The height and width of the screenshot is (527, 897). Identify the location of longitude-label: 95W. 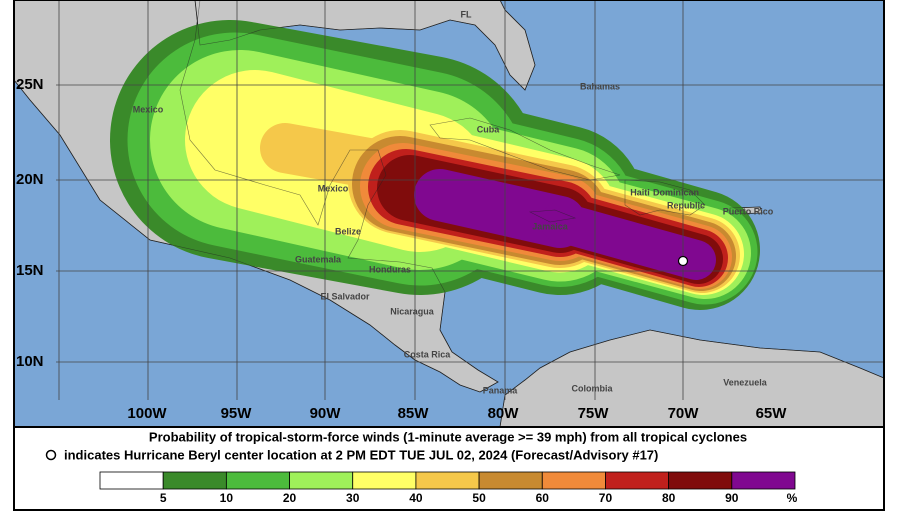
(237, 413).